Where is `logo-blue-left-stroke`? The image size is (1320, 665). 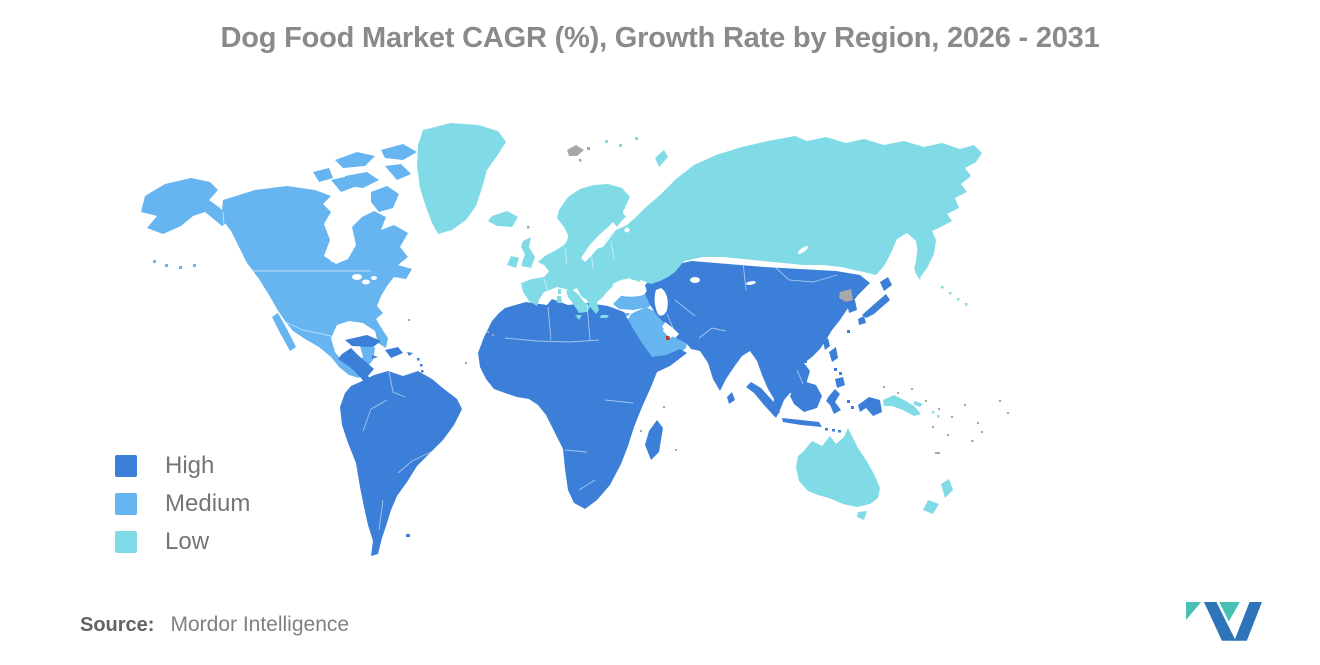
logo-blue-left-stroke is located at coordinates (1219, 621).